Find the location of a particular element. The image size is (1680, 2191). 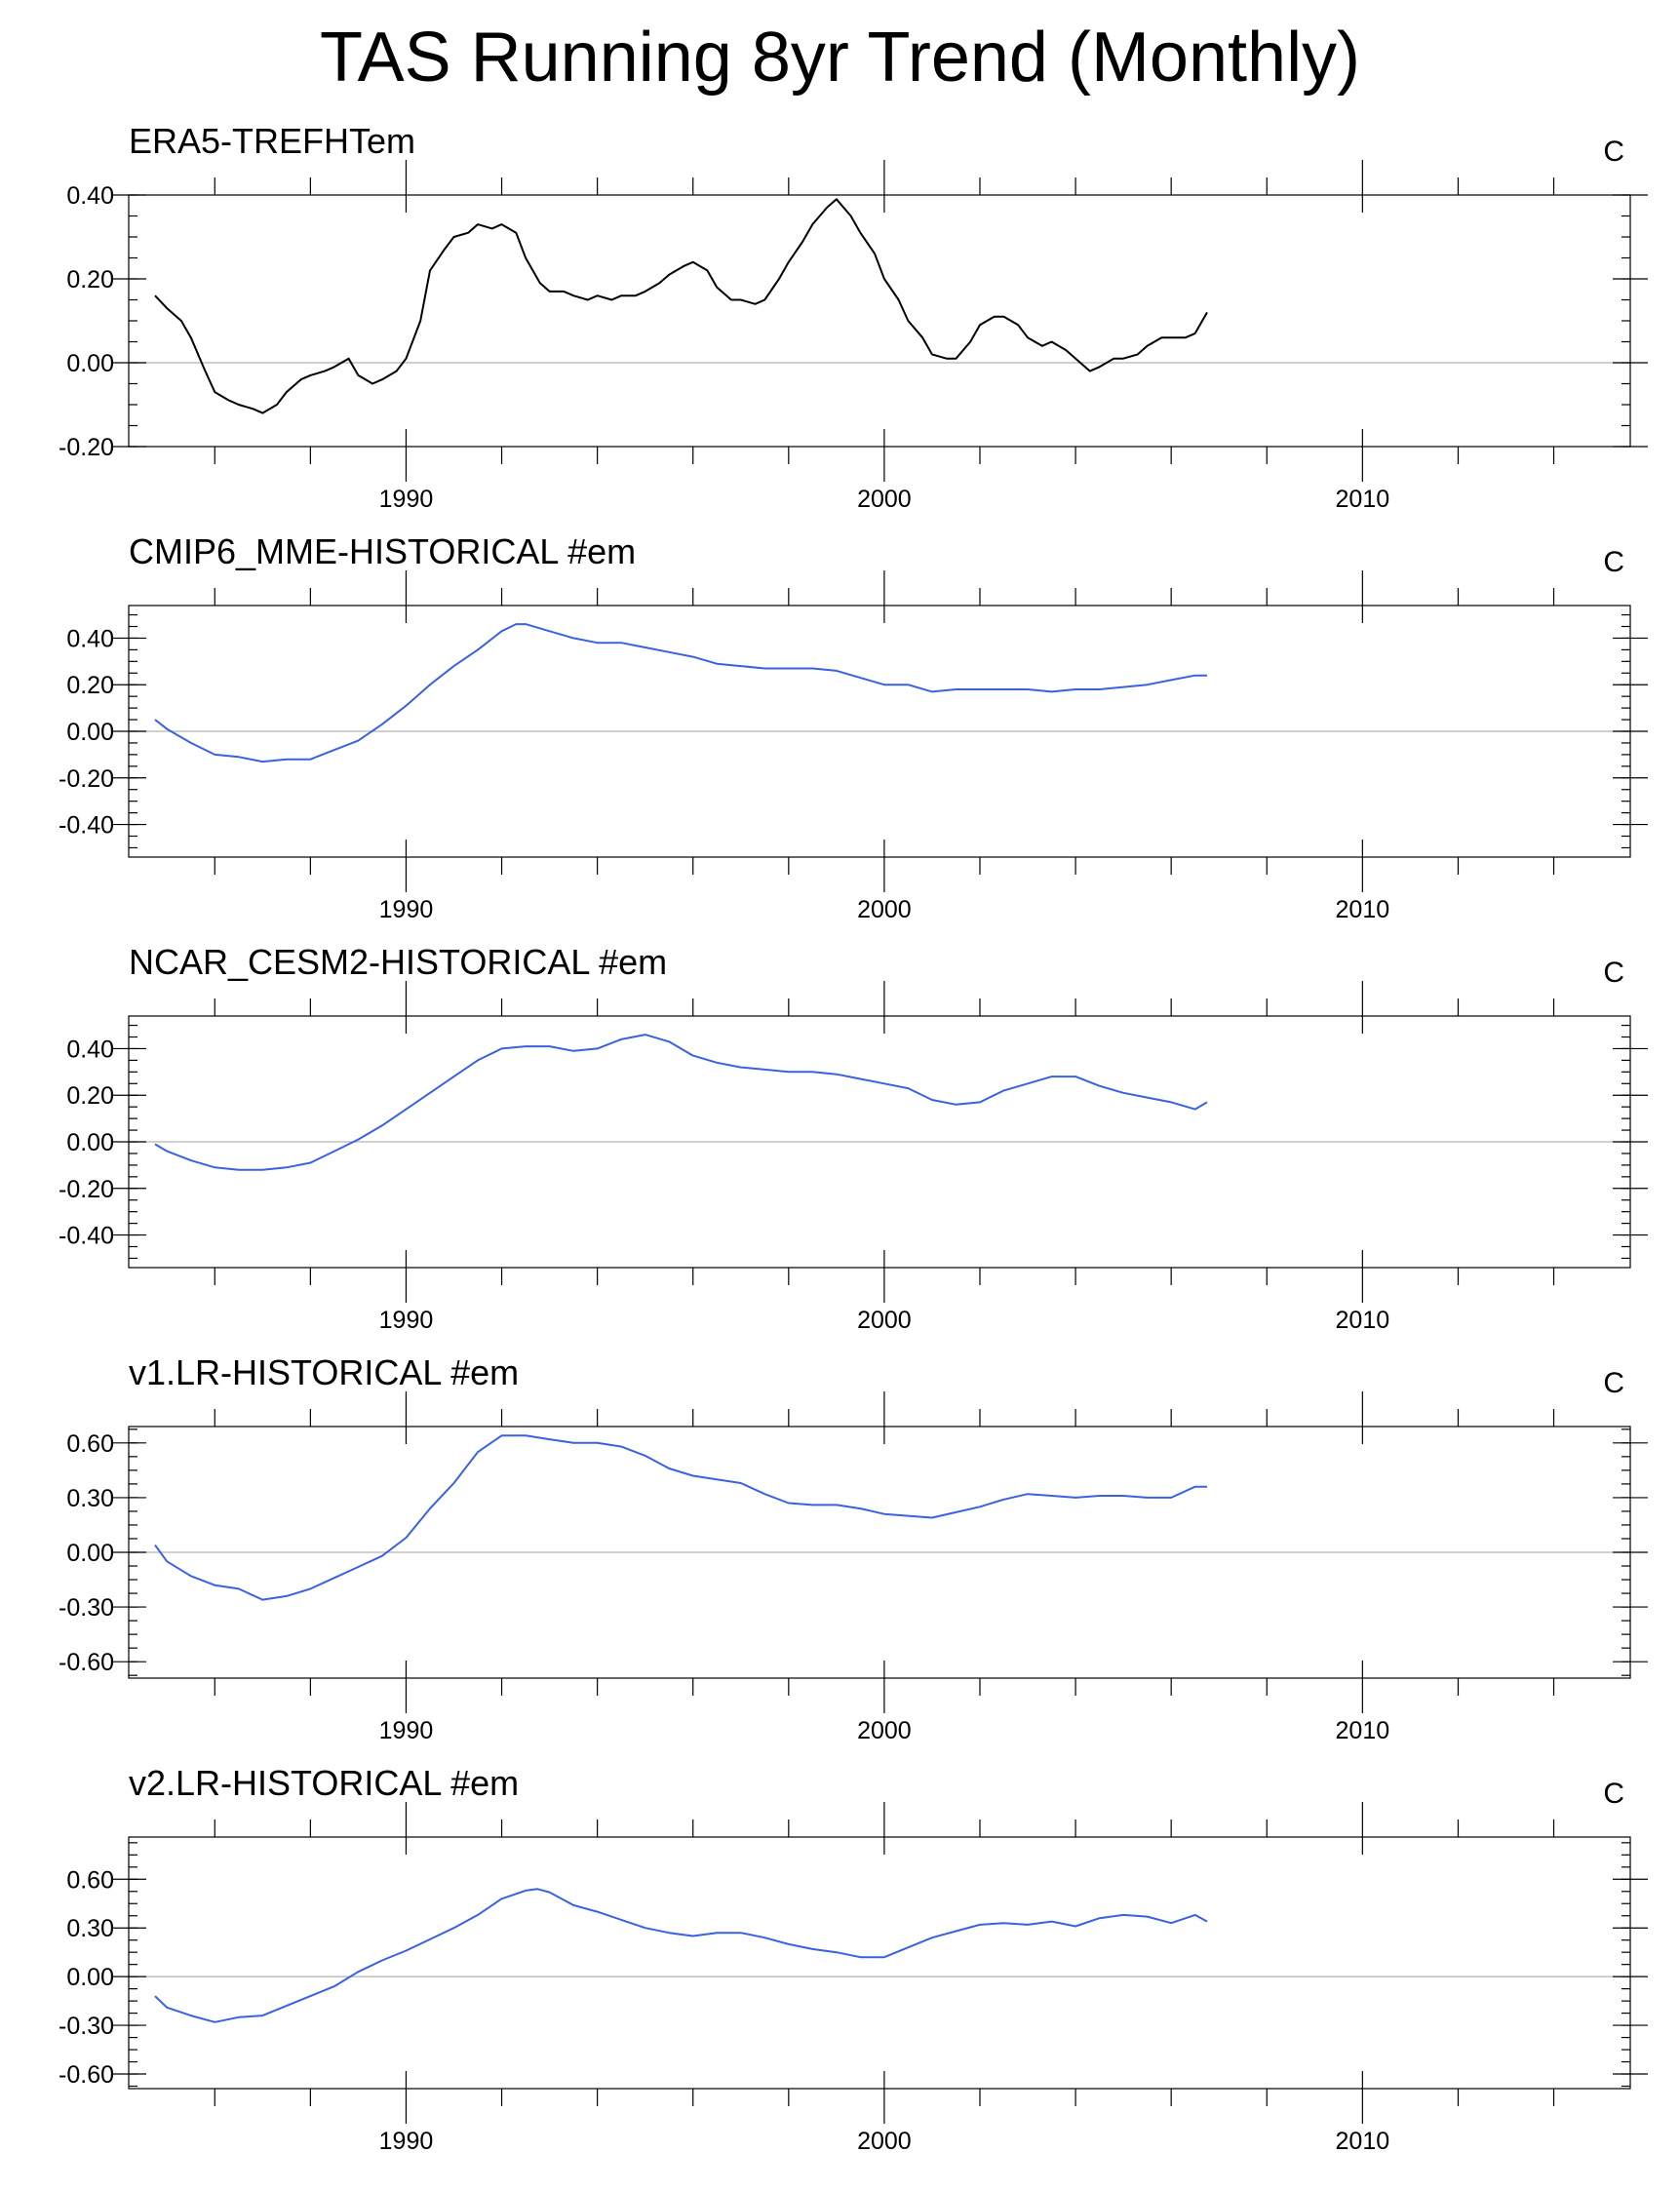

panel-title: CMIP6_MME-HISTORICAL #em is located at coordinates (382, 551).